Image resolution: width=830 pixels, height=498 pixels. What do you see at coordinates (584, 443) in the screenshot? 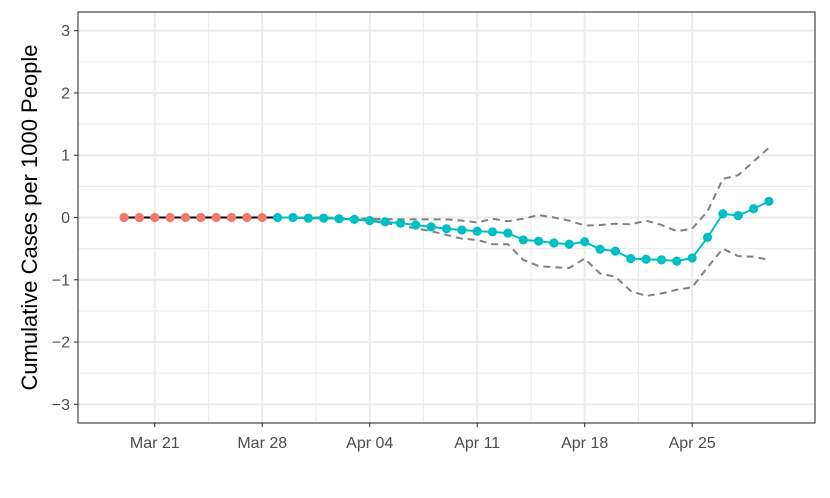
I see `x-tick-label: Apr 18` at bounding box center [584, 443].